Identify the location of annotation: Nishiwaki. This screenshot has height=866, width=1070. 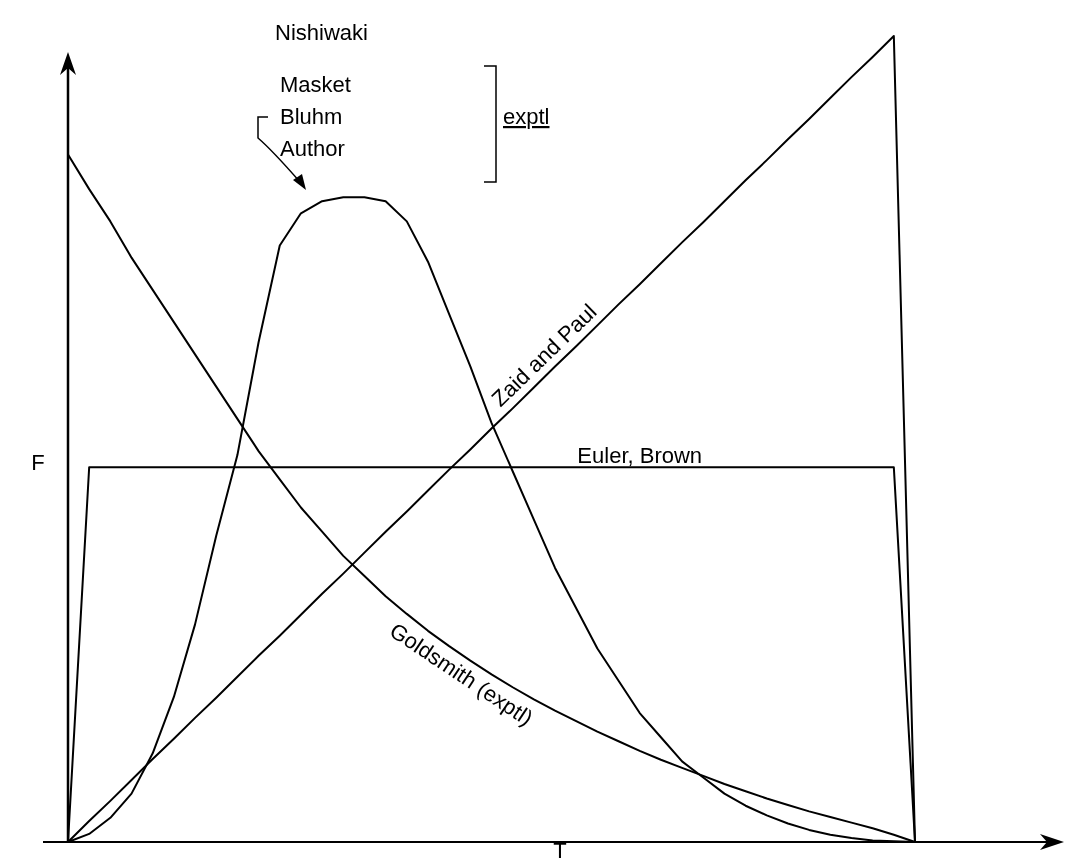
(321, 32).